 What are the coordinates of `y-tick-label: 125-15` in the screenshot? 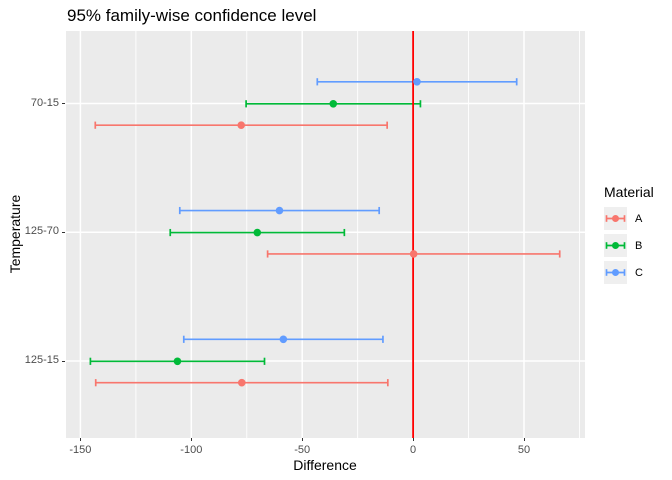 It's located at (41, 360).